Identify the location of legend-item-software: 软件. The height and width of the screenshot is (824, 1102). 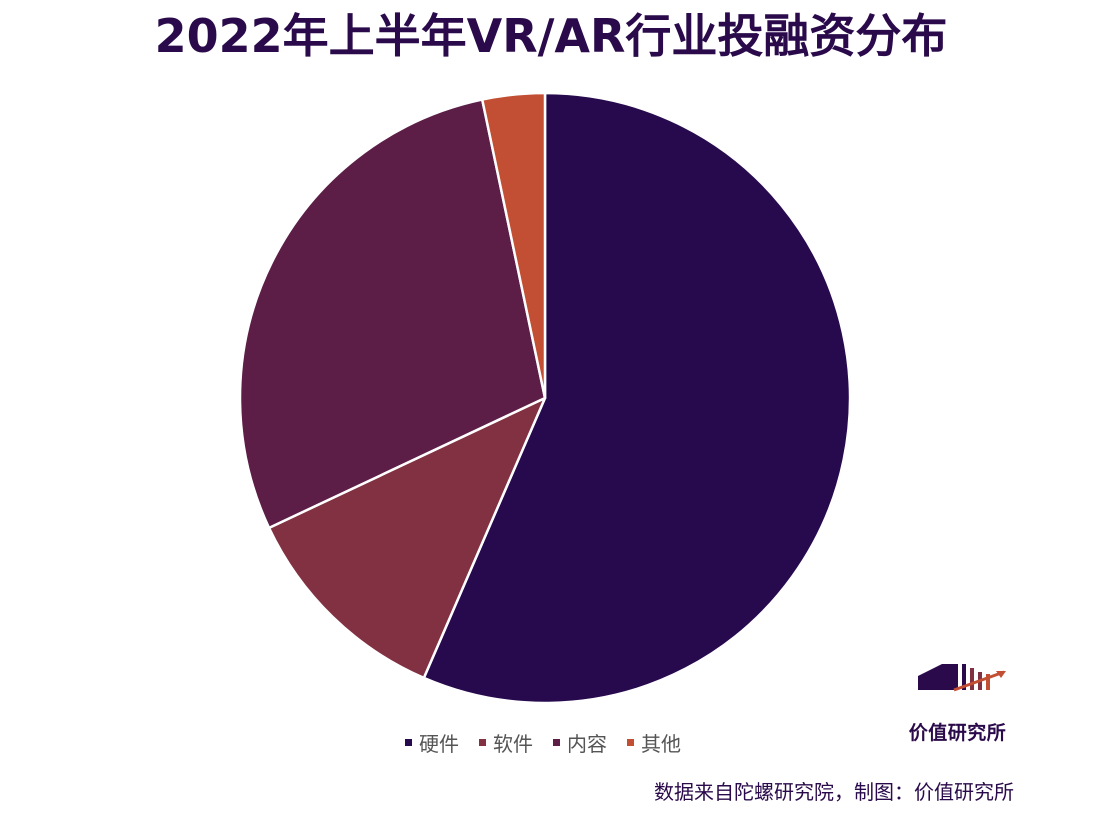
(506, 742).